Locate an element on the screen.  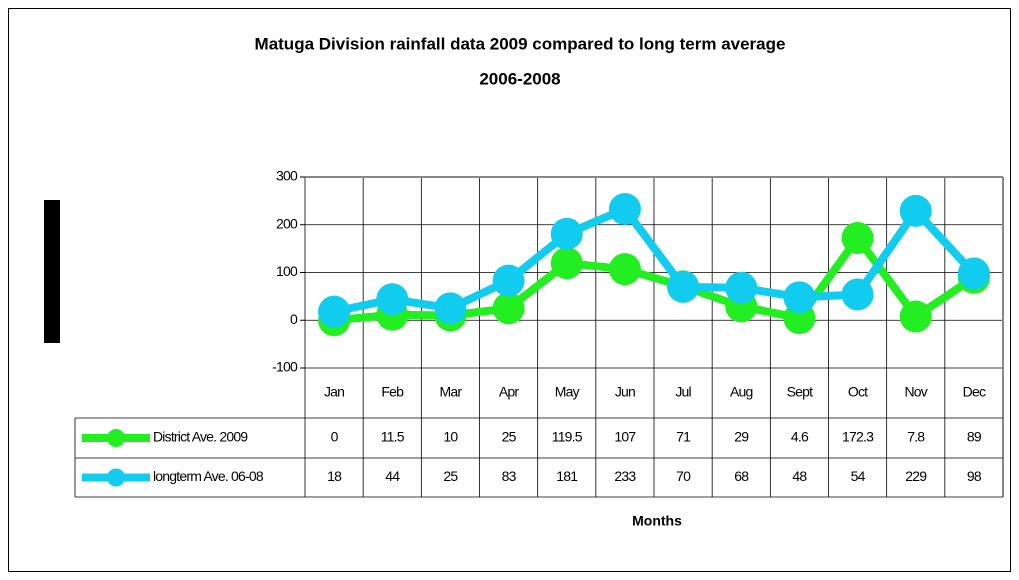
table-value: 11.5 is located at coordinates (393, 437).